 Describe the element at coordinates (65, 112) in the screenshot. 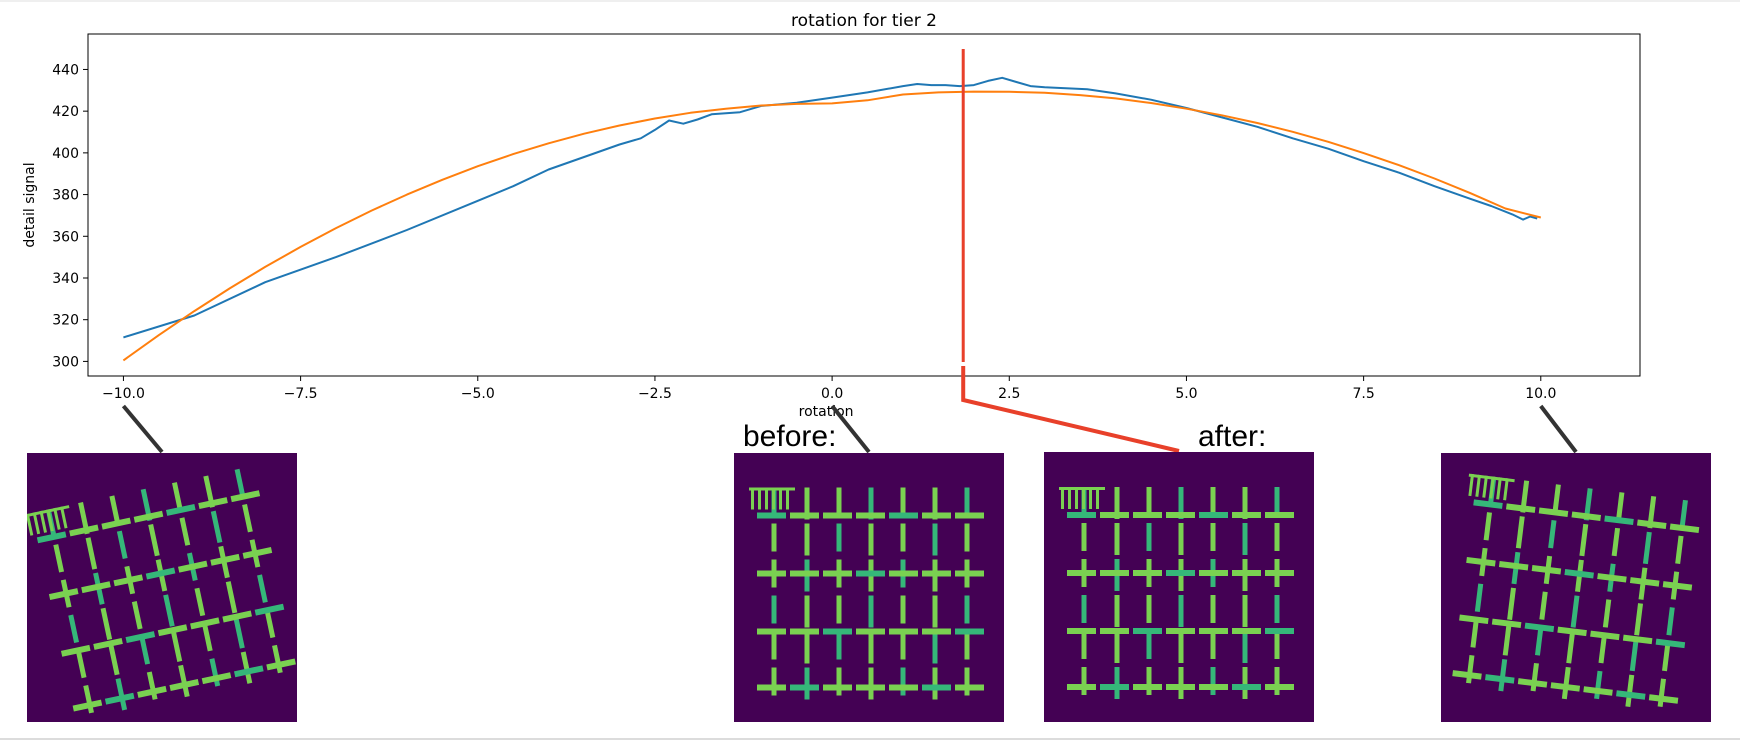

I see `y-tick-label: 420` at that location.